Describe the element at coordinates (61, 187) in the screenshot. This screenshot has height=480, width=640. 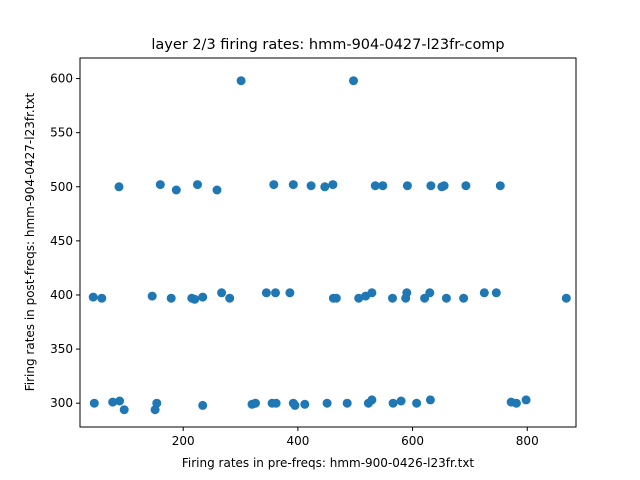
I see `y-tick-label: 500` at that location.